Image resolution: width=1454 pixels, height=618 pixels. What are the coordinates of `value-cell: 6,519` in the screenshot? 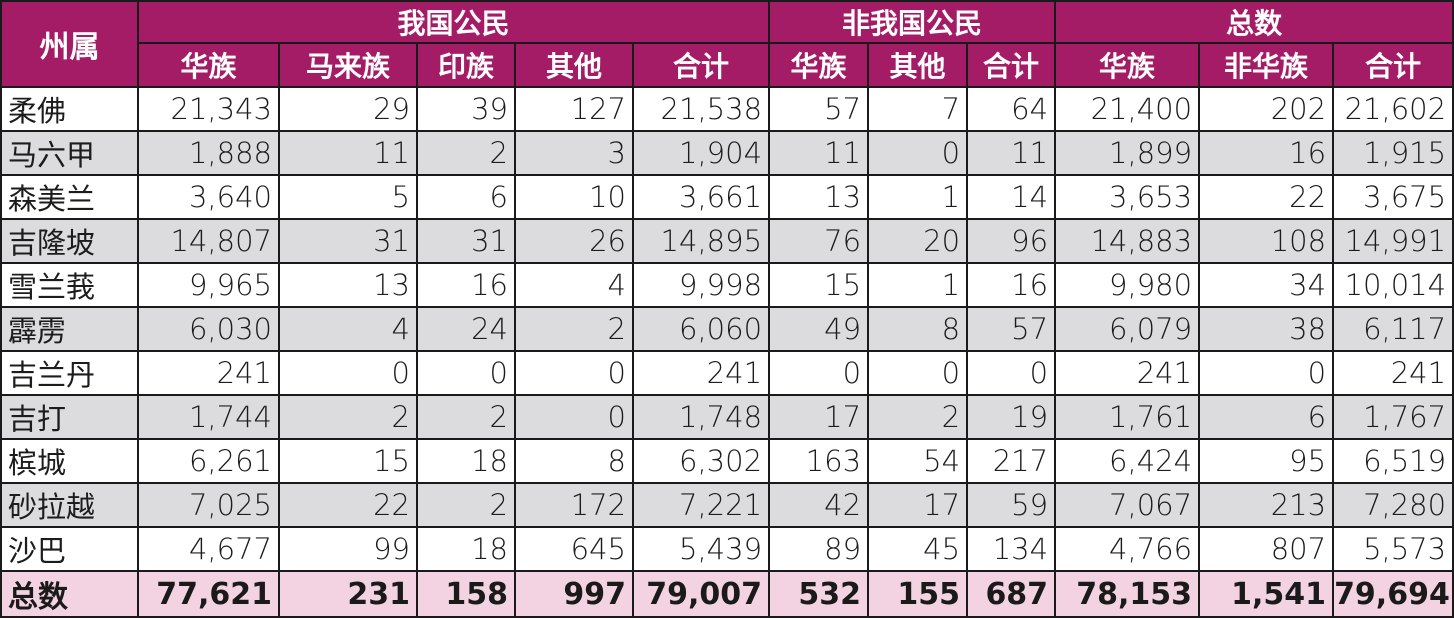 It's located at (1393, 461).